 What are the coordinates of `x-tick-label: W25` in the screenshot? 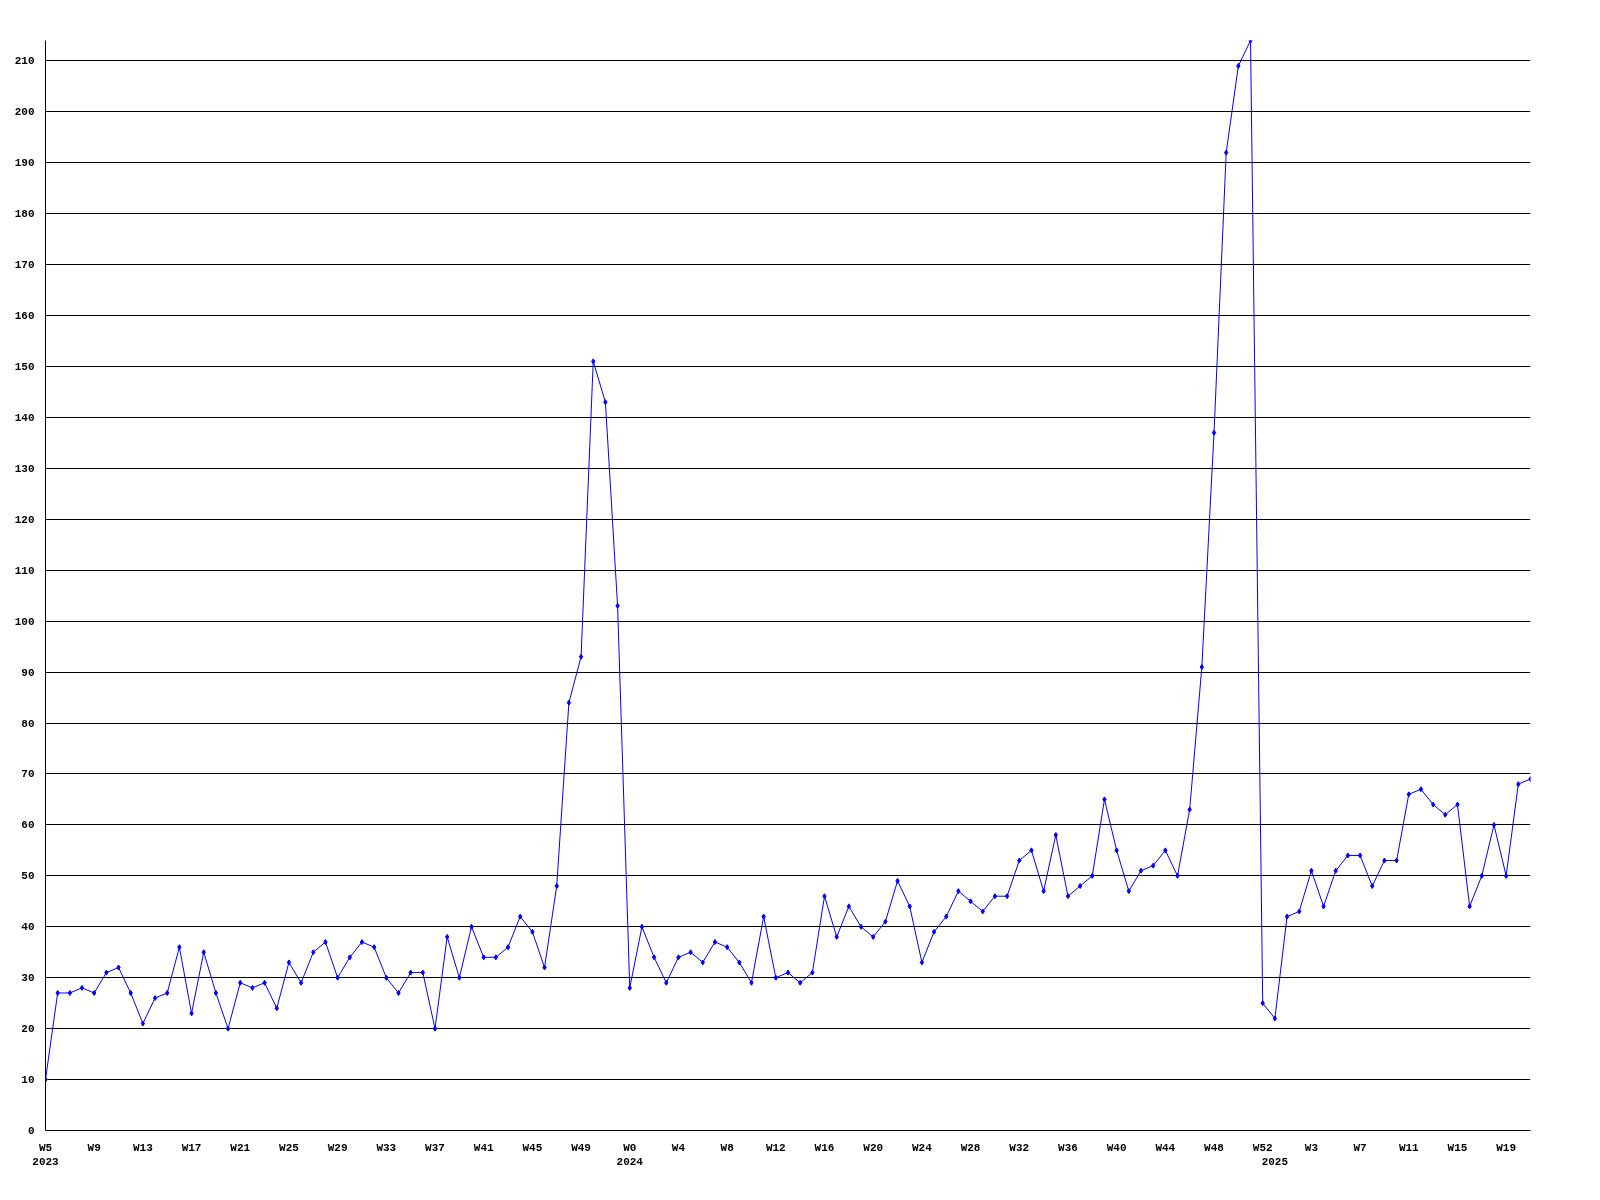 It's located at (289, 1147).